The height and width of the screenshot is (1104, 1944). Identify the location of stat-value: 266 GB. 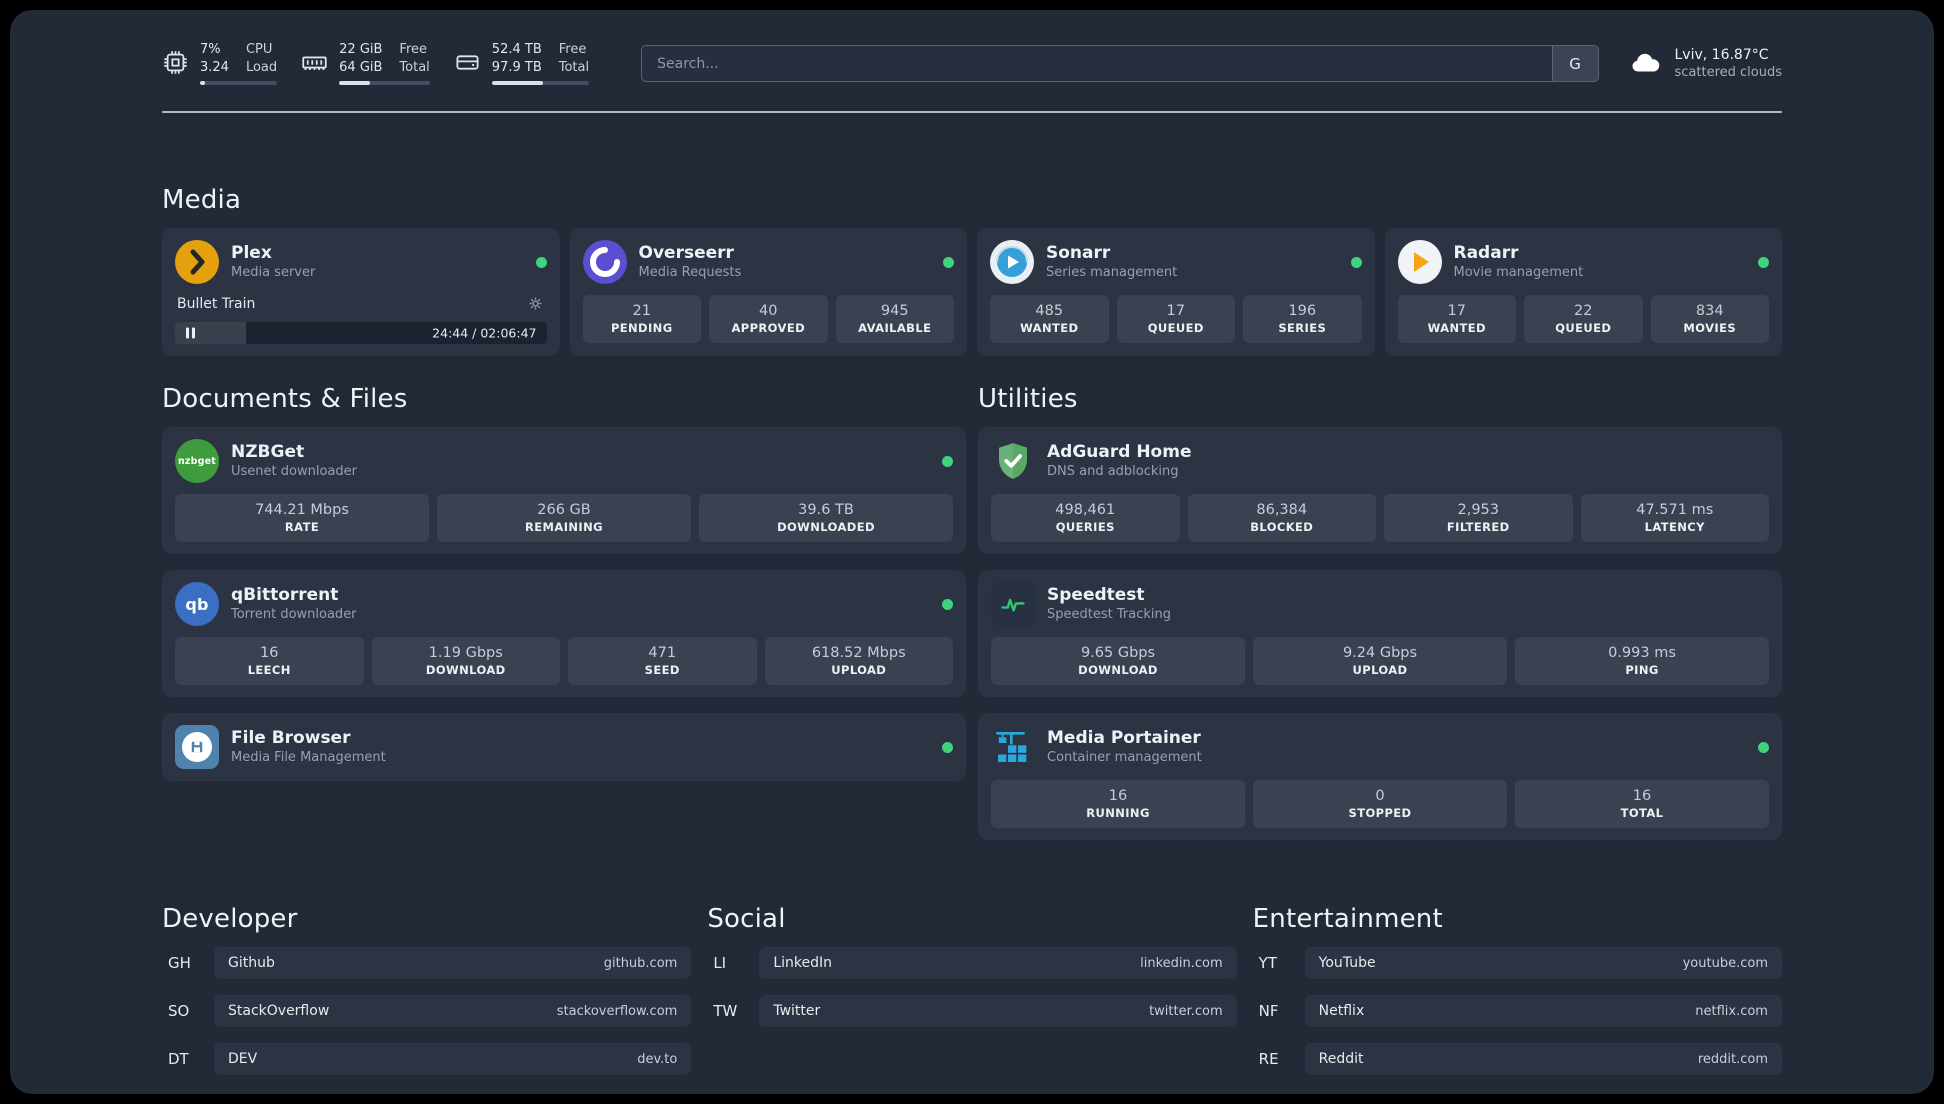
(564, 510).